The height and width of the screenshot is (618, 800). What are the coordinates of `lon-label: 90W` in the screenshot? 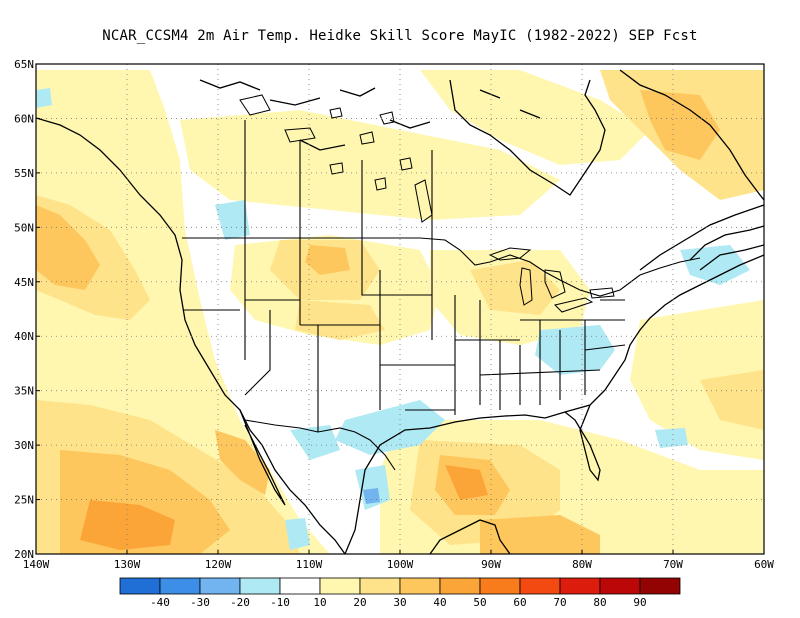 It's located at (491, 564).